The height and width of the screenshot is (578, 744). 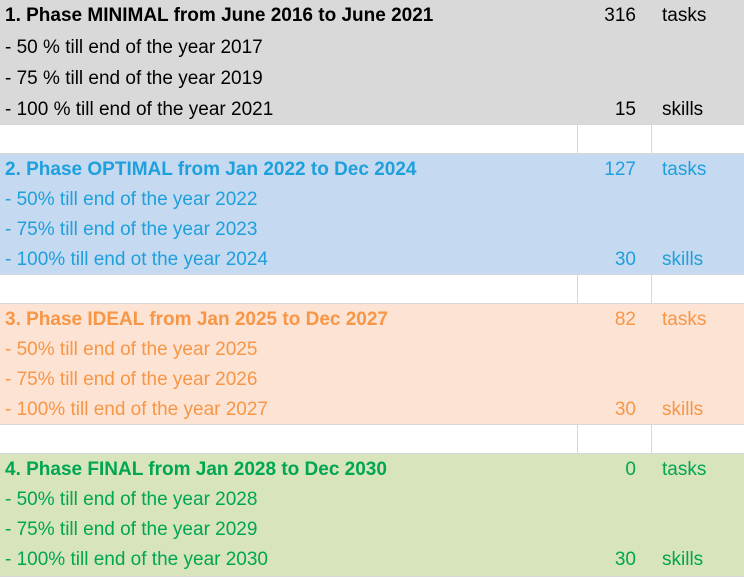 I want to click on skills-count: 15, so click(x=625, y=109).